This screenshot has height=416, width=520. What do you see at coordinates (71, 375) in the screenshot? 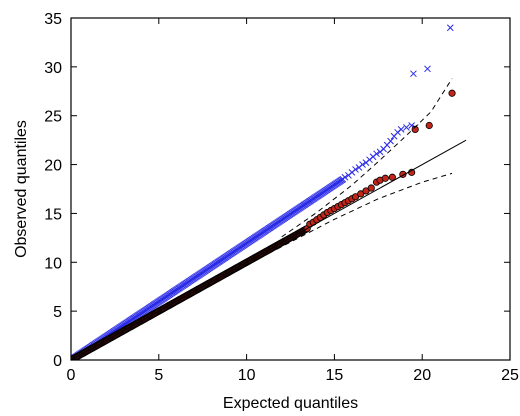
I see `x-tick-label: 0` at bounding box center [71, 375].